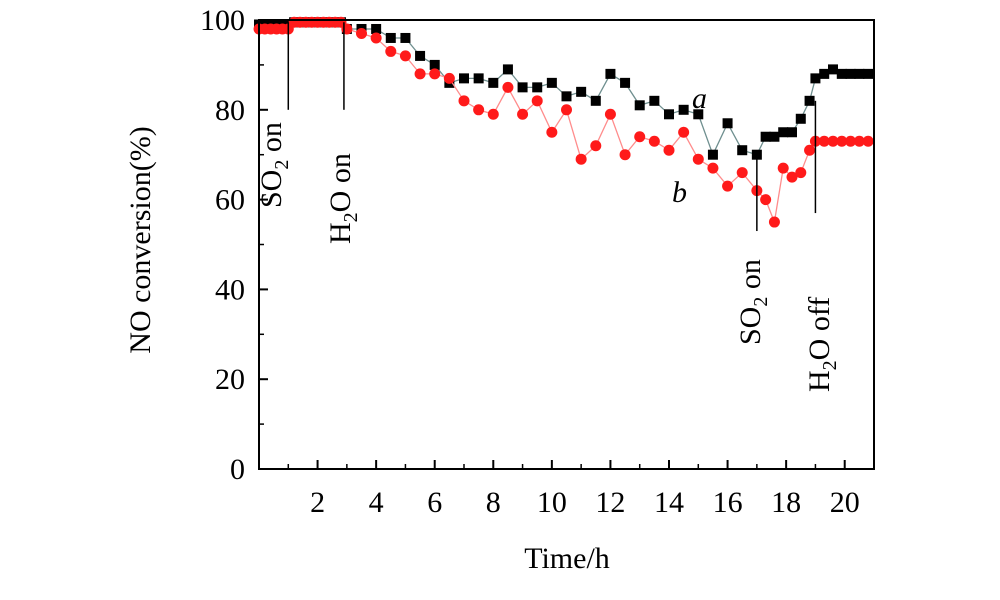  I want to click on x-tick-label: 8, so click(493, 502).